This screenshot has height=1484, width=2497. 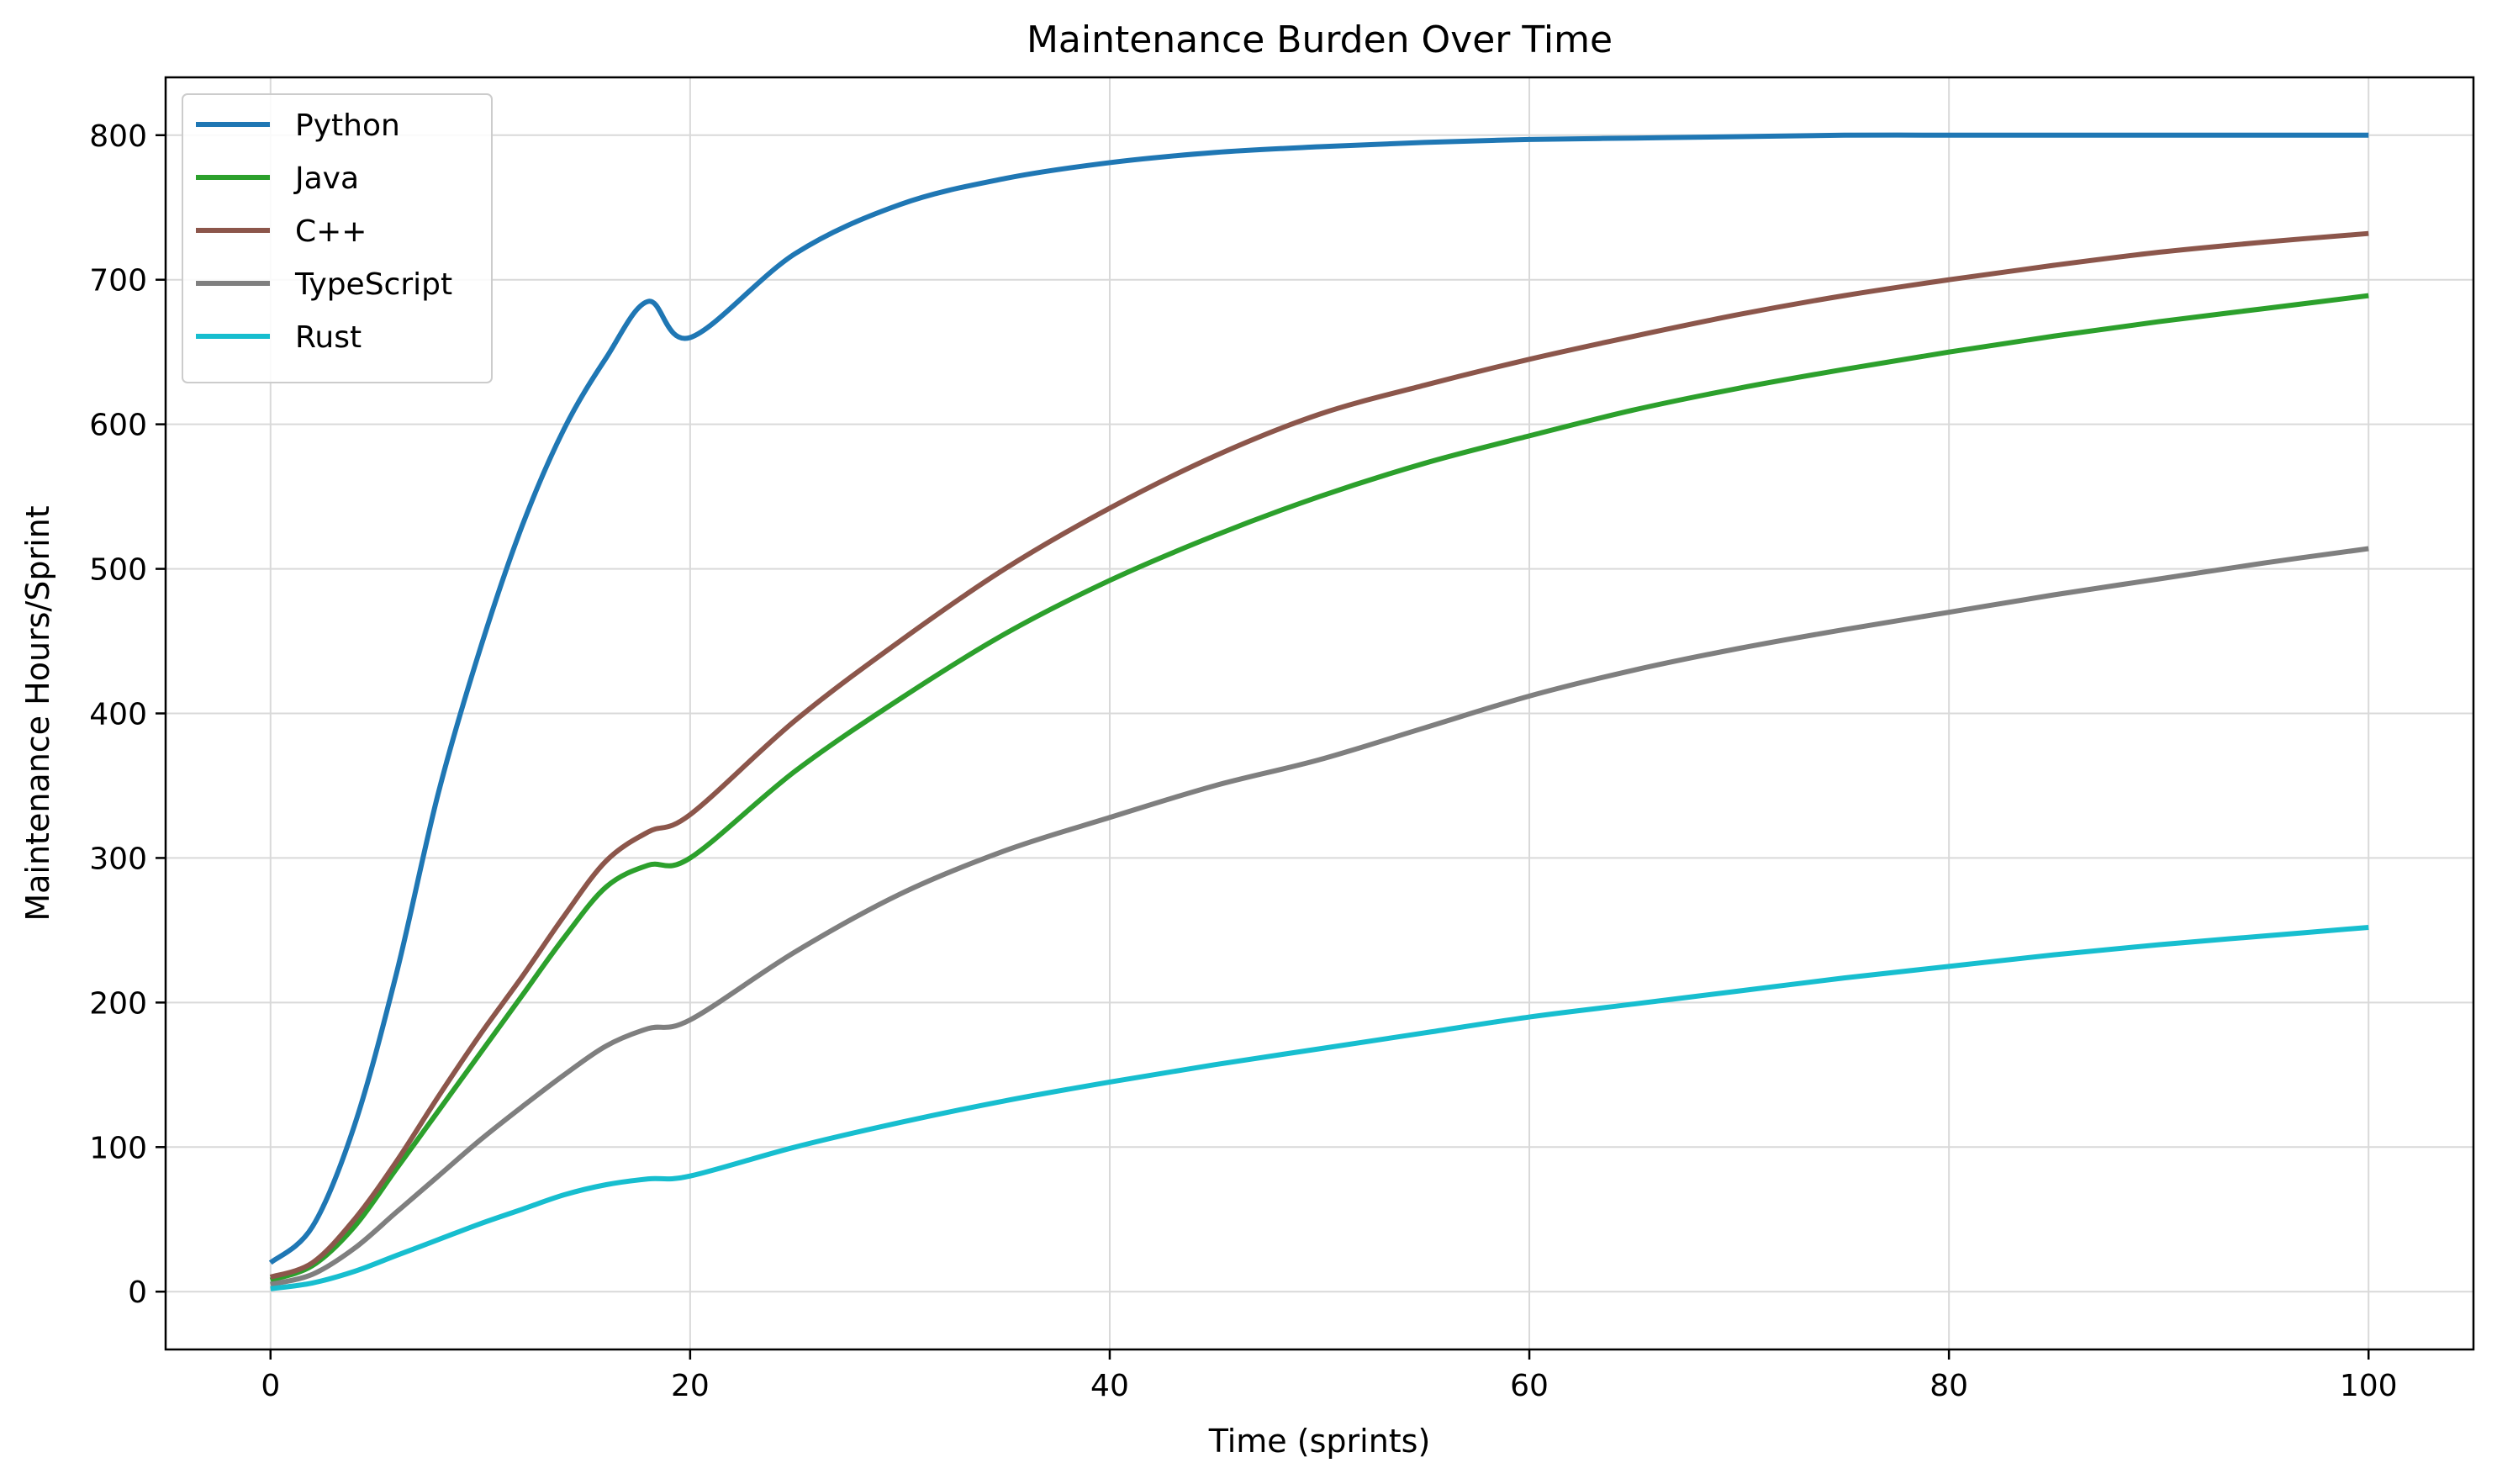 I want to click on x-tick-label: 0, so click(x=270, y=1386).